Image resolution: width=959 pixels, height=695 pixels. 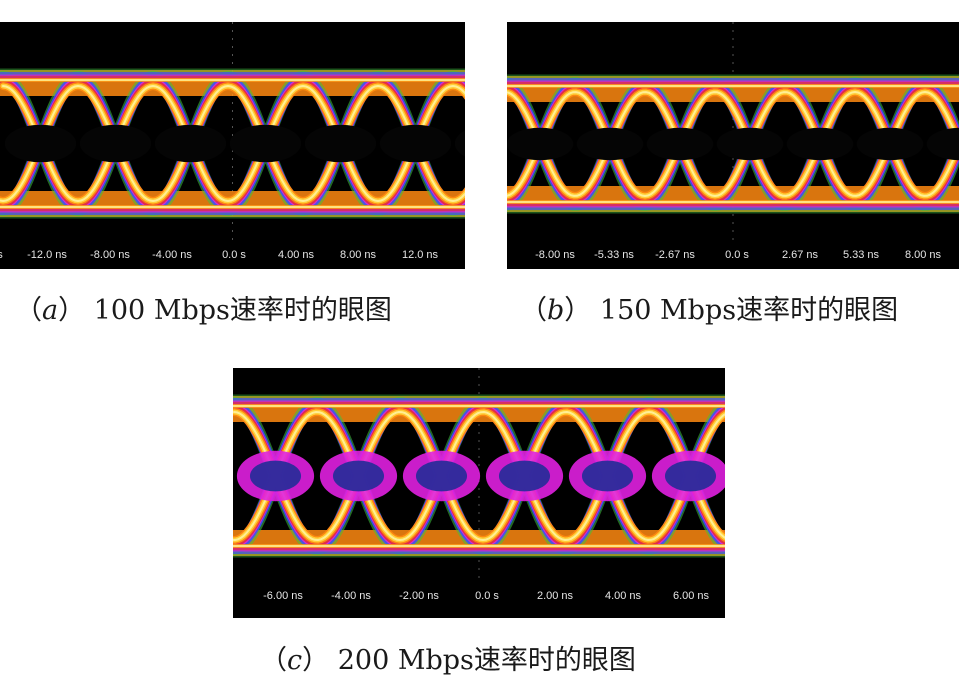 What do you see at coordinates (242, 310) in the screenshot?
I see `caption-text-a: 100 Mbps速率时的眼图` at bounding box center [242, 310].